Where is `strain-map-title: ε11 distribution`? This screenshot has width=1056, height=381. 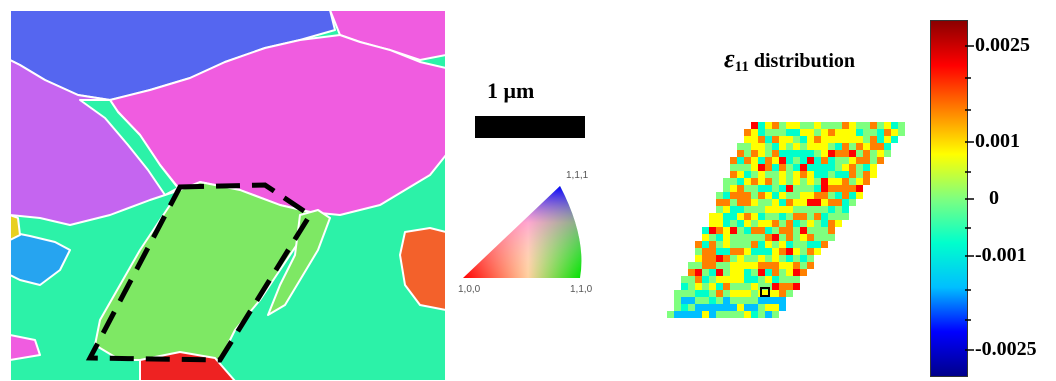
strain-map-title: ε11 distribution is located at coordinates (789, 60).